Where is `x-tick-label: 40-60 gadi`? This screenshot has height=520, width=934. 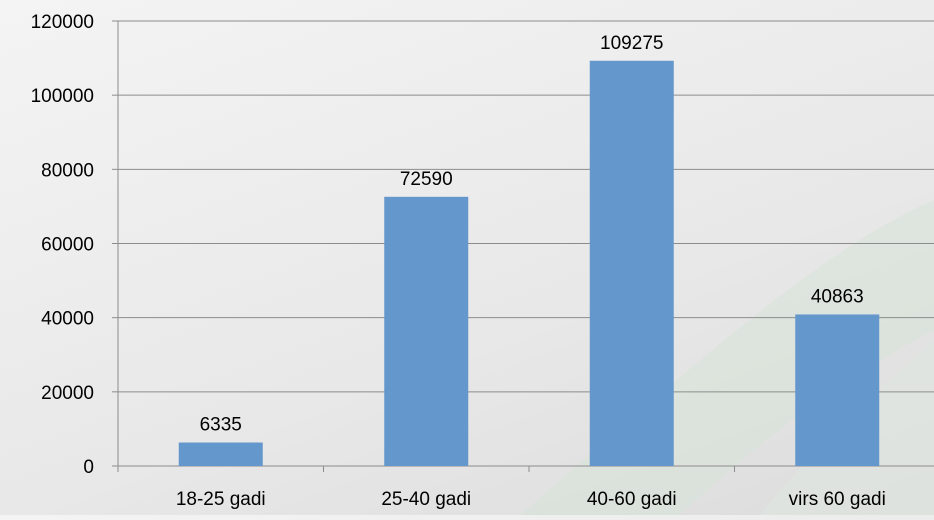
x-tick-label: 40-60 gadi is located at coordinates (632, 499).